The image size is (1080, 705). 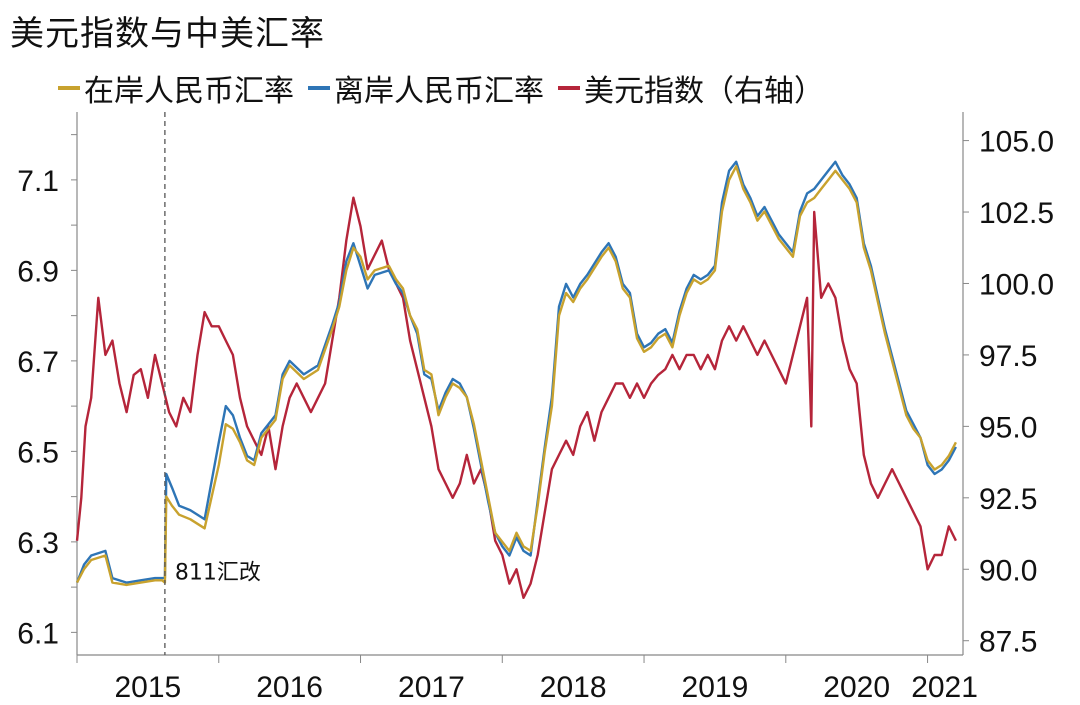 What do you see at coordinates (1008, 356) in the screenshot?
I see `right-tick-label: 97.5` at bounding box center [1008, 356].